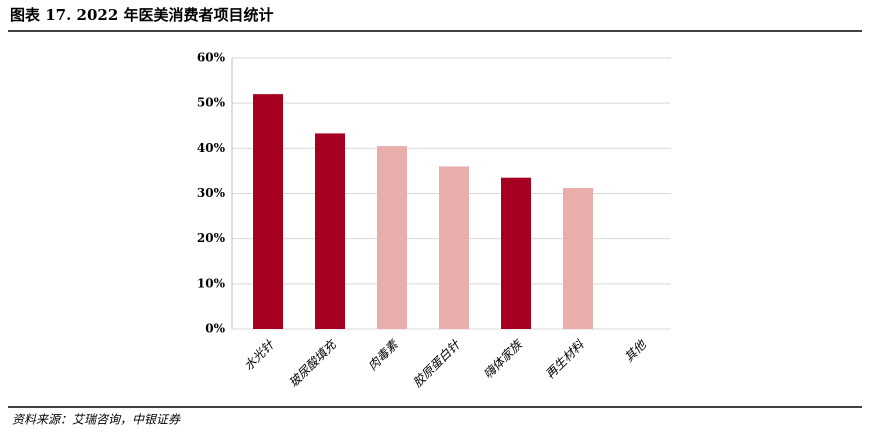  Describe the element at coordinates (565, 359) in the screenshot. I see `x-tick-label: 再生材料` at that location.